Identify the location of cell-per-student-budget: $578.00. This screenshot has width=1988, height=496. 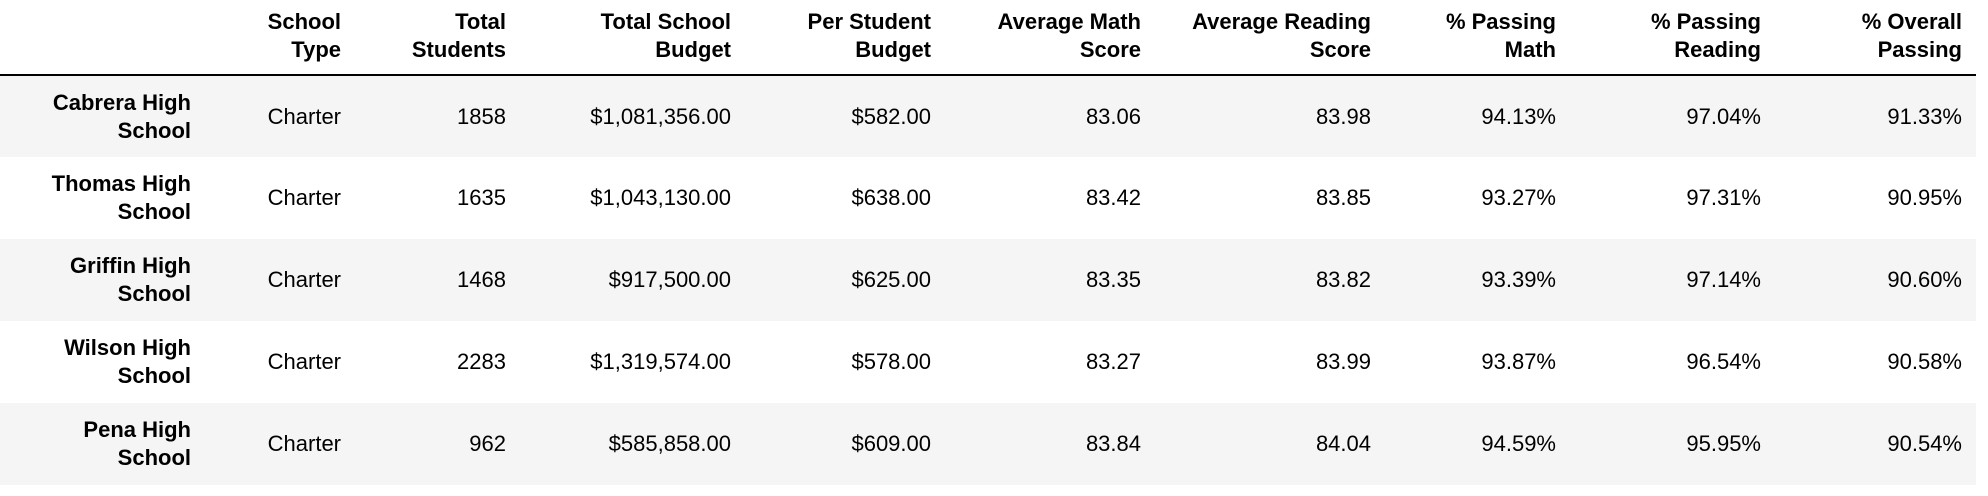
(891, 361).